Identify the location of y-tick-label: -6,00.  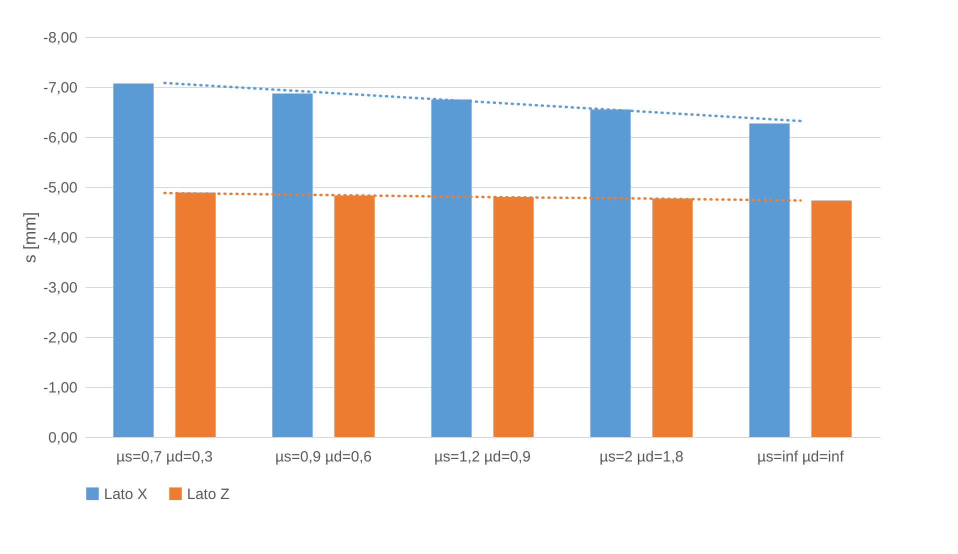
(60, 138).